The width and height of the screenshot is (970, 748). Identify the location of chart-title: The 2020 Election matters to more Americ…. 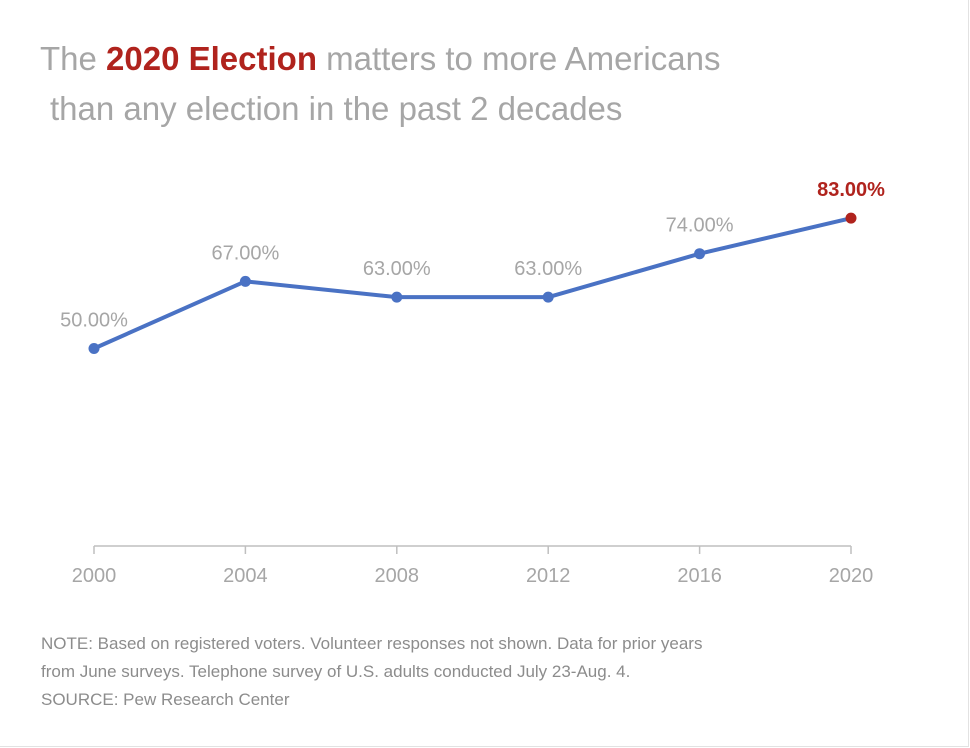
(490, 84).